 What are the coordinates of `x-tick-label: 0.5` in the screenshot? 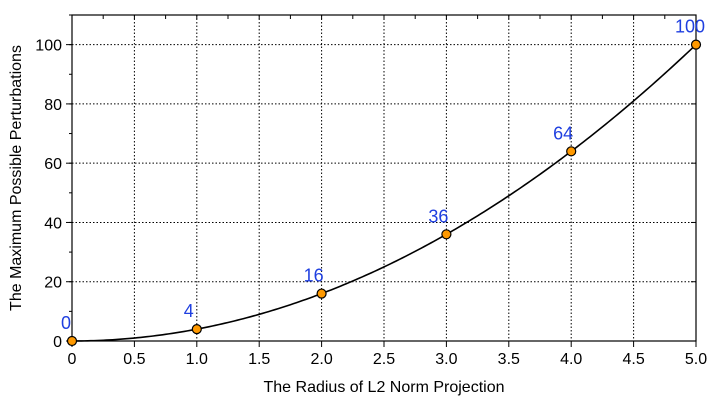 It's located at (134, 359).